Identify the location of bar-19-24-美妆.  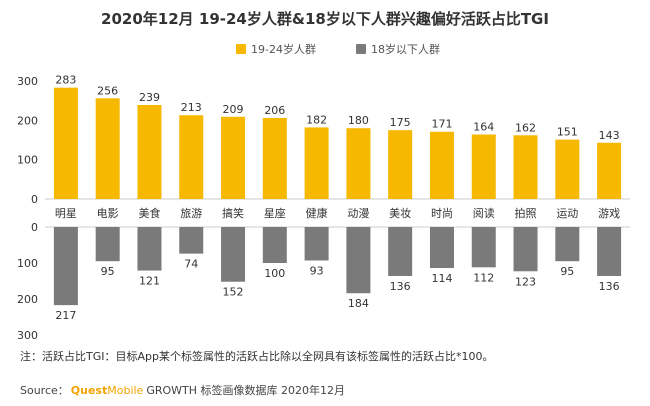
(400, 164).